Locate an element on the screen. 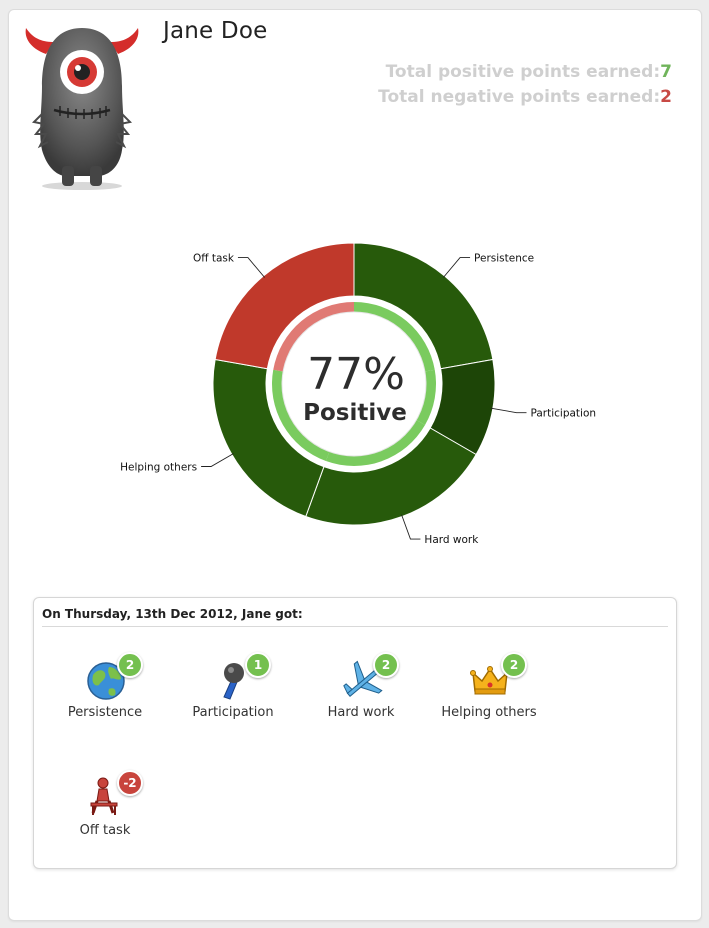 Image resolution: width=709 pixels, height=928 pixels. behavior-participation: 1 Participation is located at coordinates (233, 703).